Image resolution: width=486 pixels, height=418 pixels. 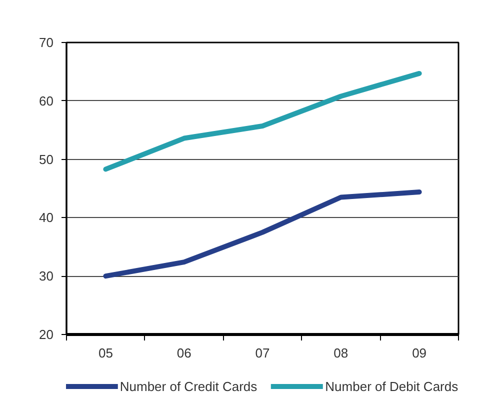 What do you see at coordinates (189, 386) in the screenshot?
I see `legend-label: Number of Credit Cards` at bounding box center [189, 386].